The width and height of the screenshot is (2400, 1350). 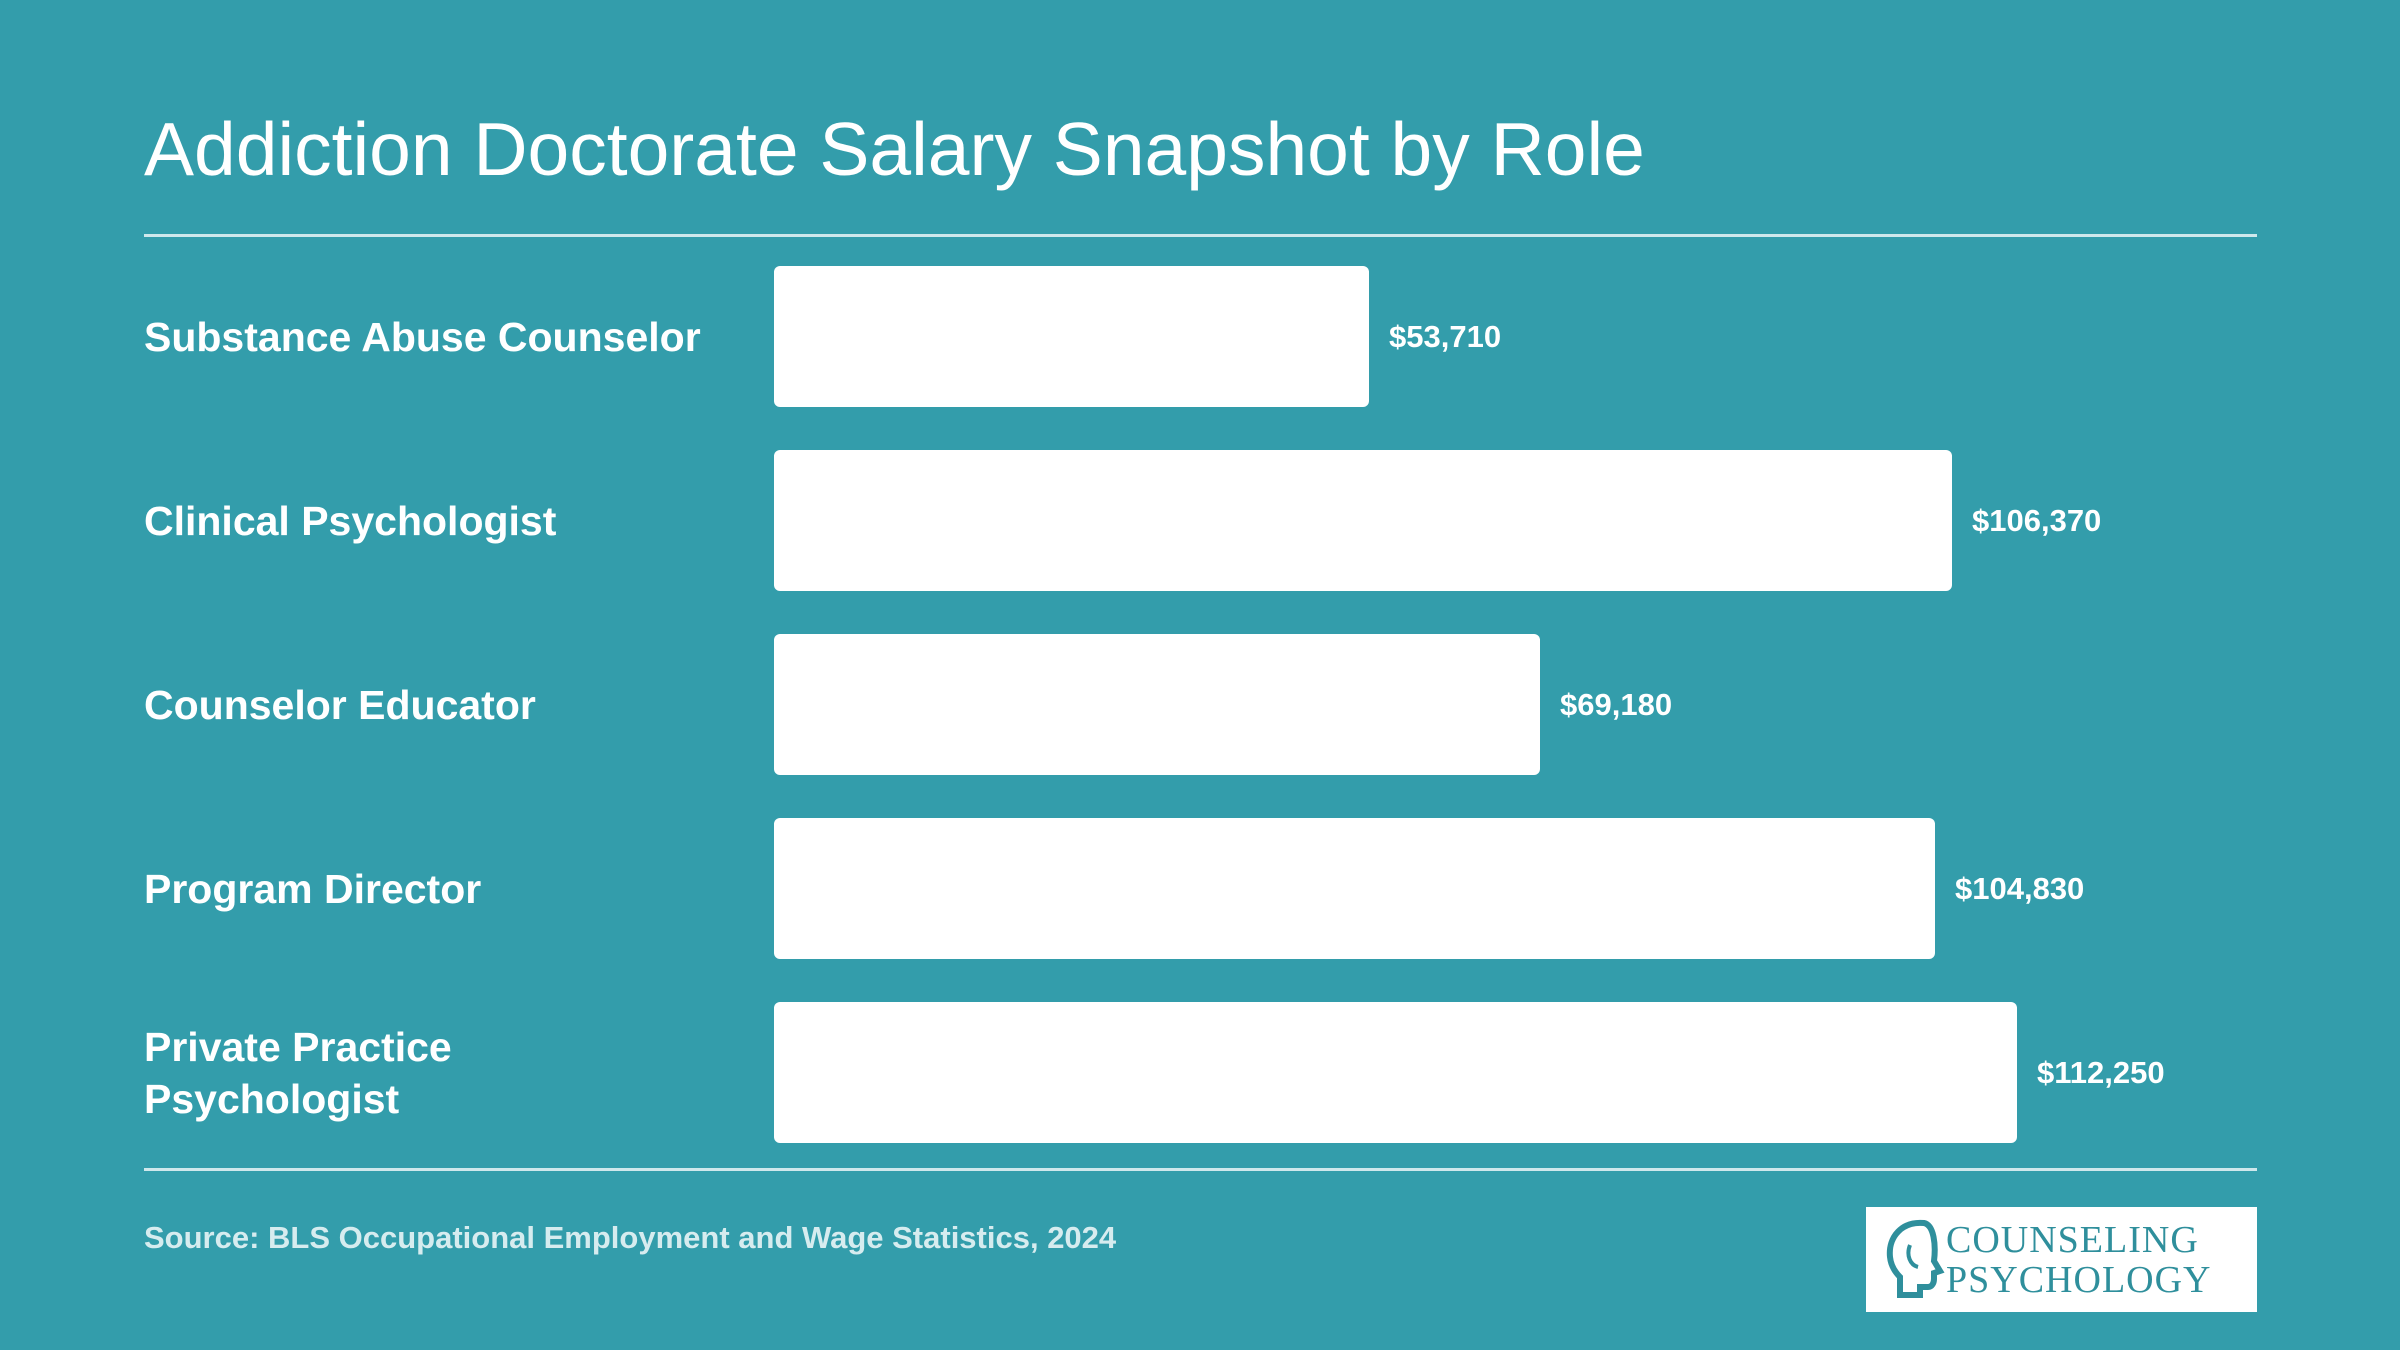 What do you see at coordinates (313, 888) in the screenshot?
I see `category-label: Program Director` at bounding box center [313, 888].